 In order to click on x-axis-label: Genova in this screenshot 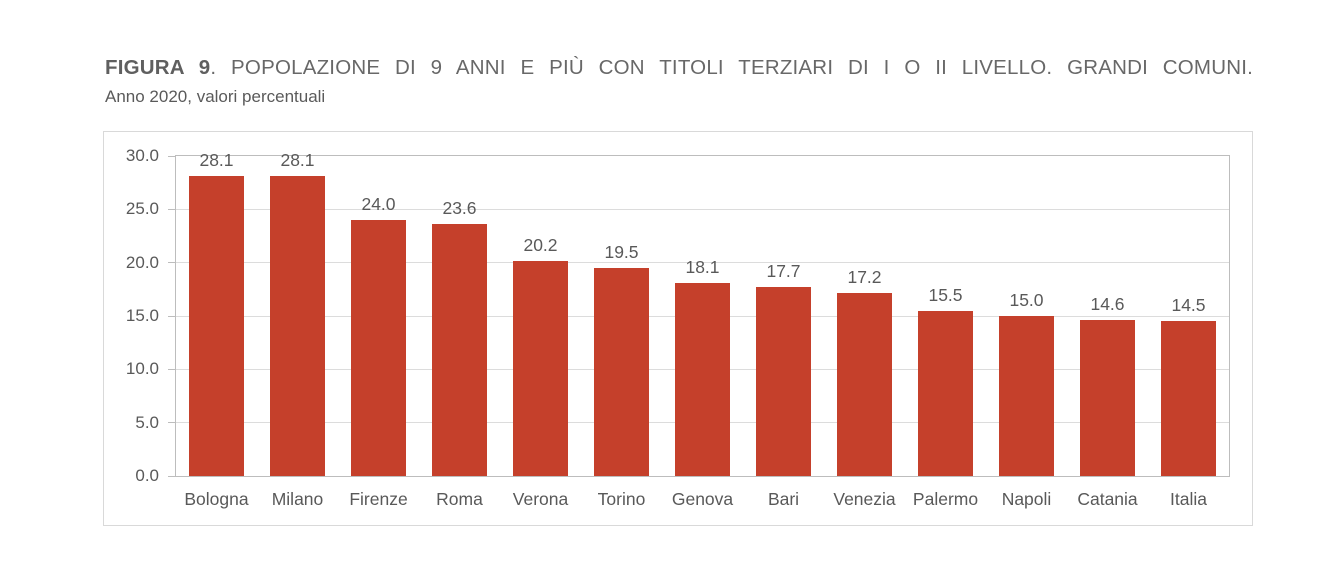, I will do `click(702, 499)`.